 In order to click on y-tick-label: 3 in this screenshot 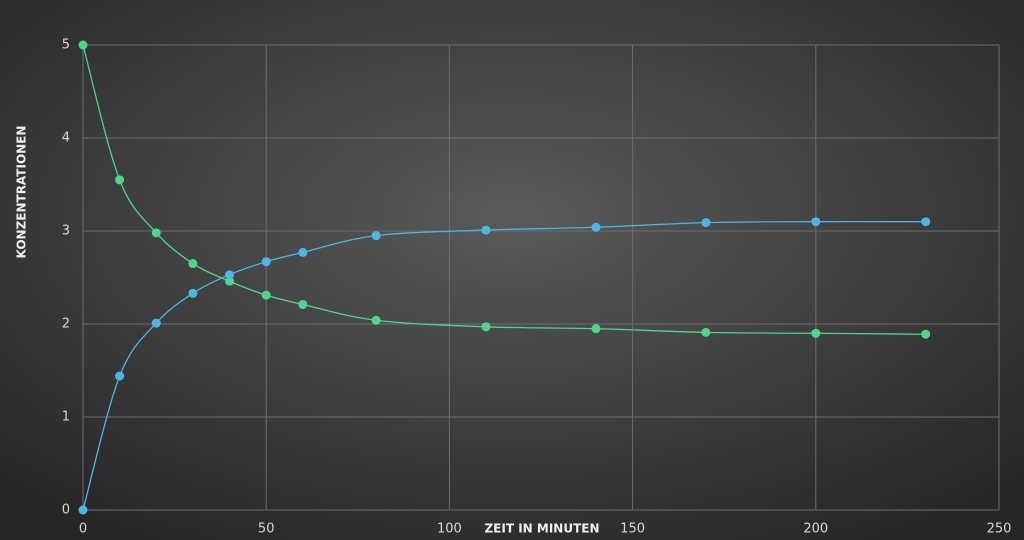, I will do `click(66, 231)`.